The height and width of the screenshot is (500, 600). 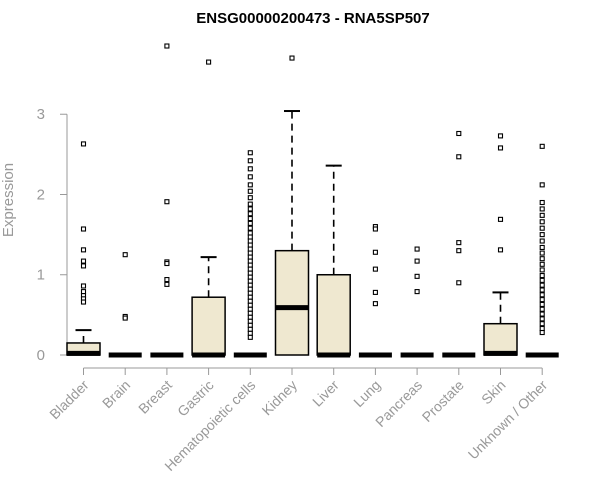 I want to click on box-unknown-other, so click(x=542, y=250).